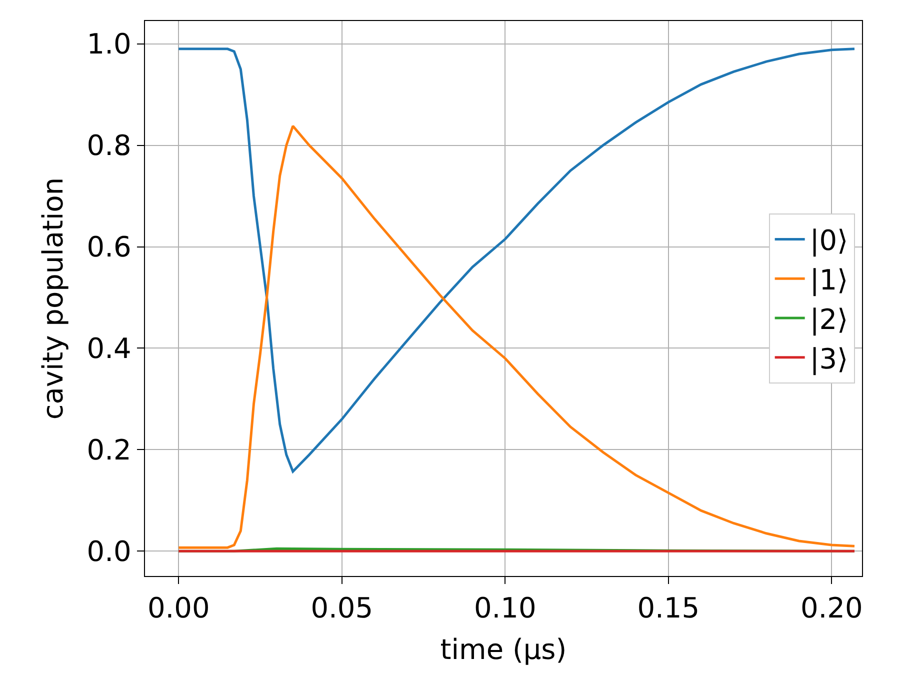  Describe the element at coordinates (109, 349) in the screenshot. I see `y-tick-label: 0.4` at that location.